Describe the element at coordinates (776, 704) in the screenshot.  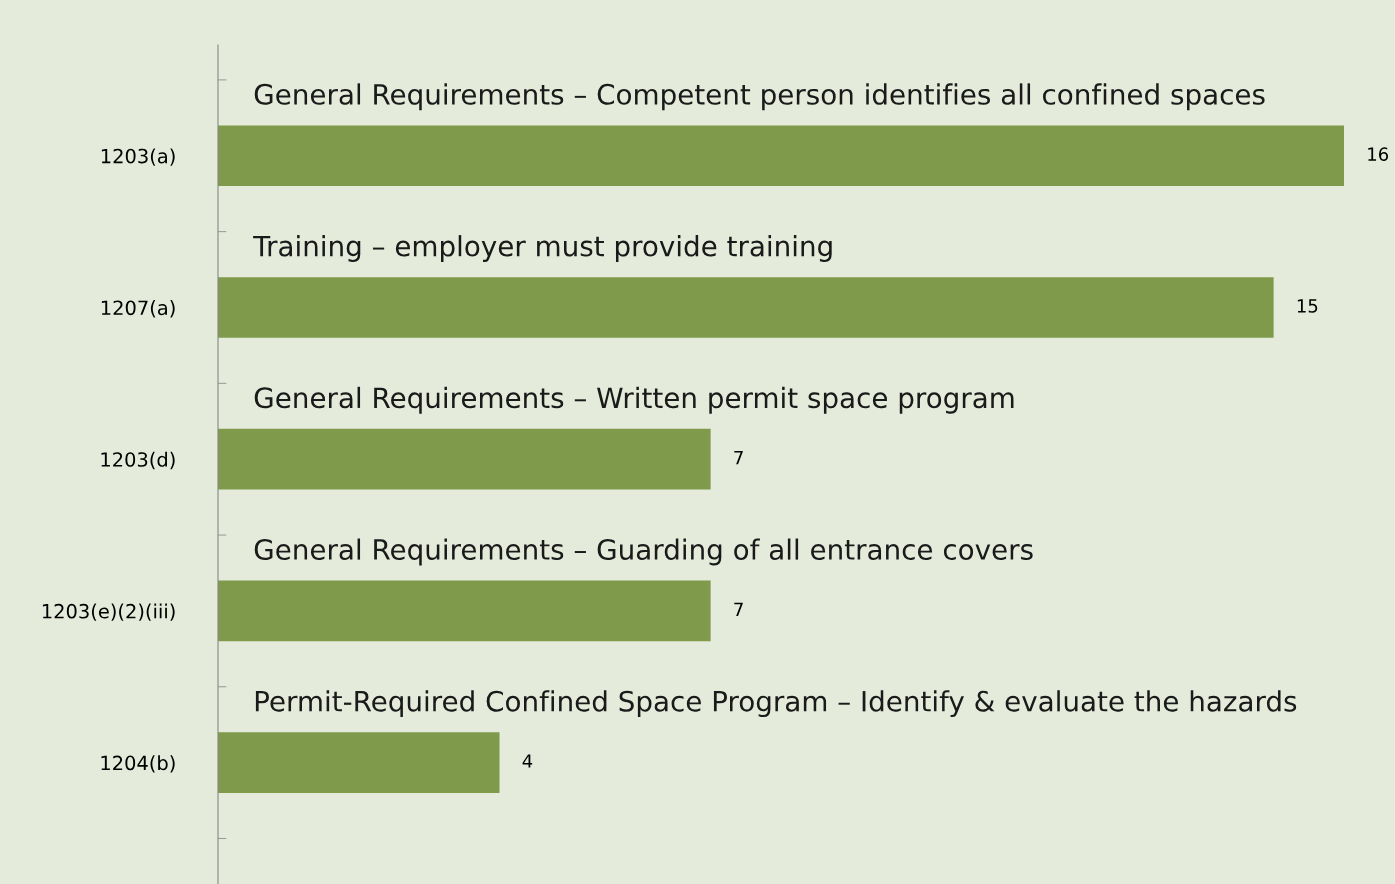
I see `annotation: Permit-Required Confined Space Program – Identify & evaluate the hazards` at that location.